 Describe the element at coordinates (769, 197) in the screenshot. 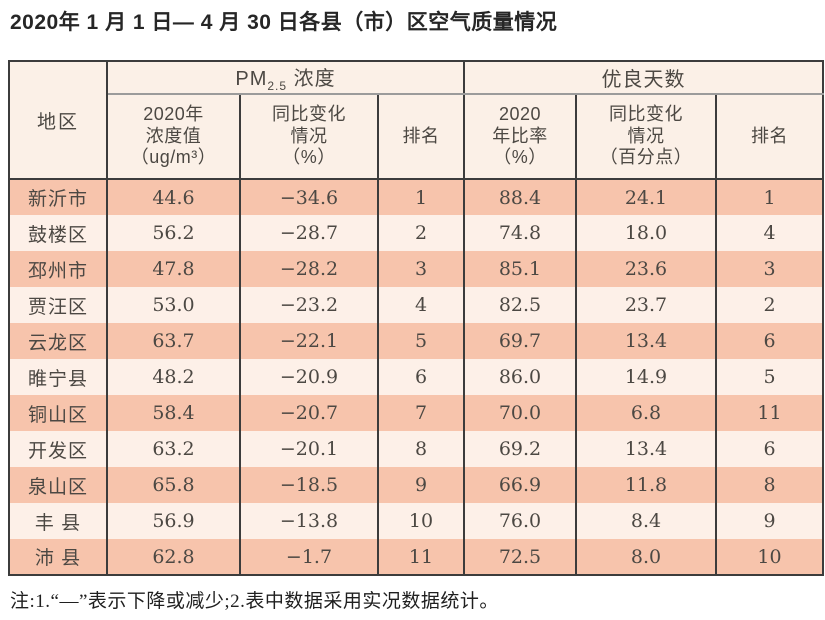

I see `good-rank-cell: 1` at that location.